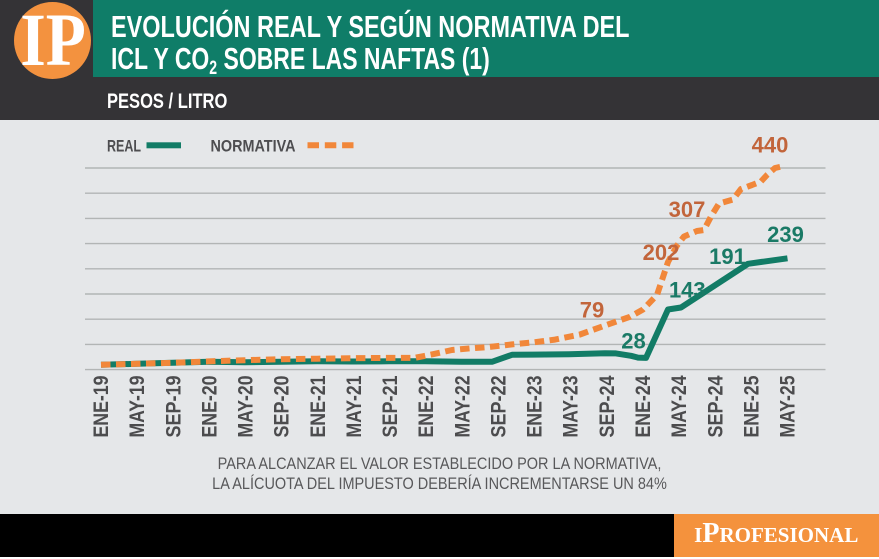 This screenshot has width=879, height=559. I want to click on svg-text: 143, so click(687, 289).